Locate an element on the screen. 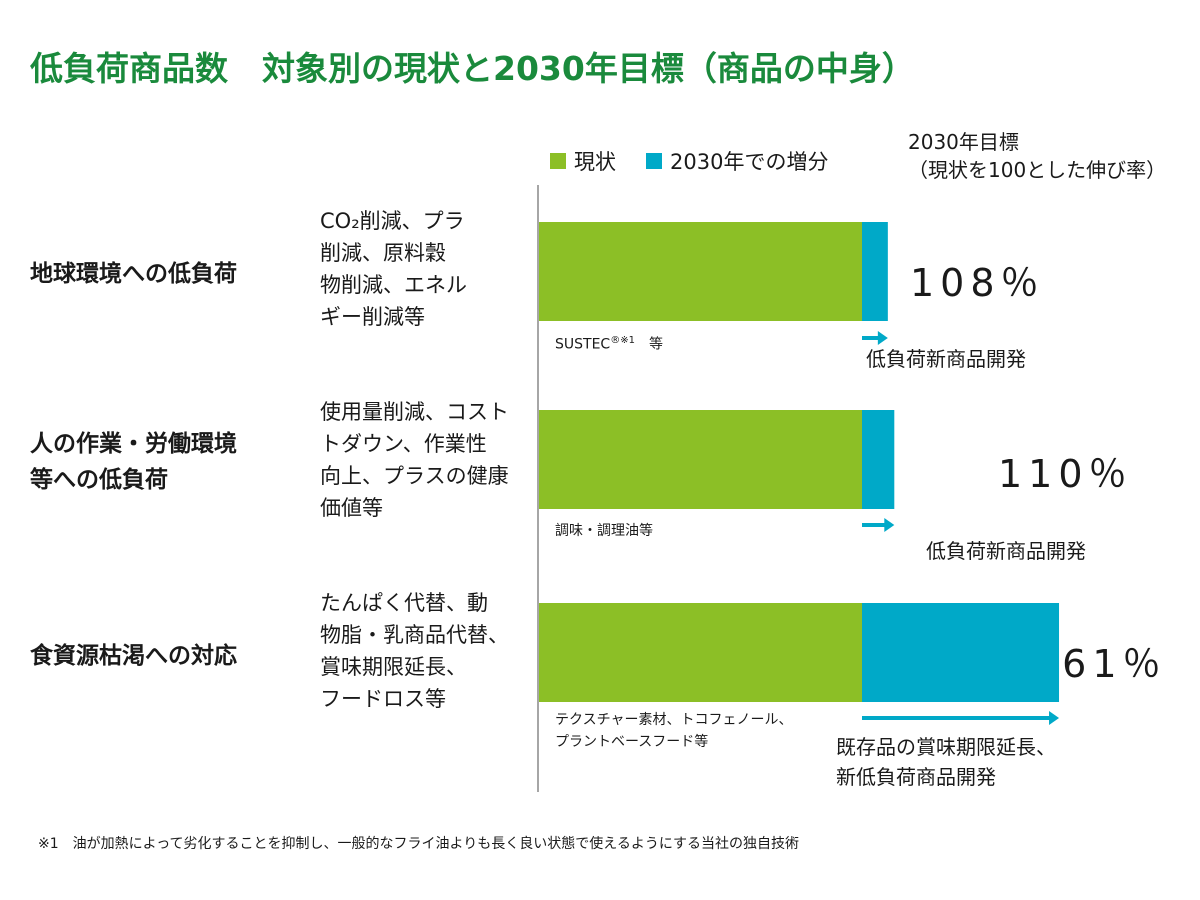 The height and width of the screenshot is (900, 1200). dev-line: 既存品の賞味期限延長、 is located at coordinates (946, 747).